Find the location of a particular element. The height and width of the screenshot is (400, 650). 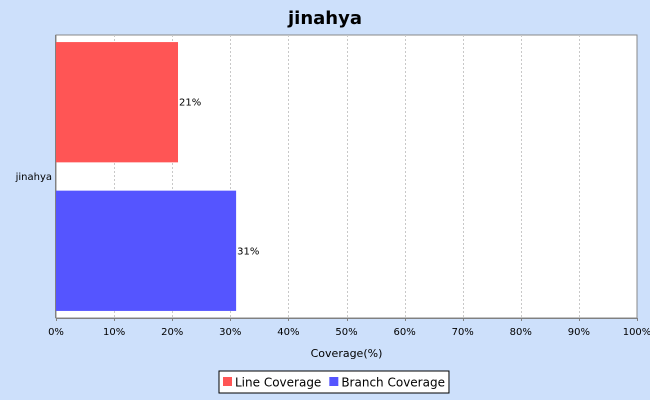

x-axis: 0% 10% 20% 30% 40% 50% 60% 70% 80% 90% 100% is located at coordinates (349, 328).